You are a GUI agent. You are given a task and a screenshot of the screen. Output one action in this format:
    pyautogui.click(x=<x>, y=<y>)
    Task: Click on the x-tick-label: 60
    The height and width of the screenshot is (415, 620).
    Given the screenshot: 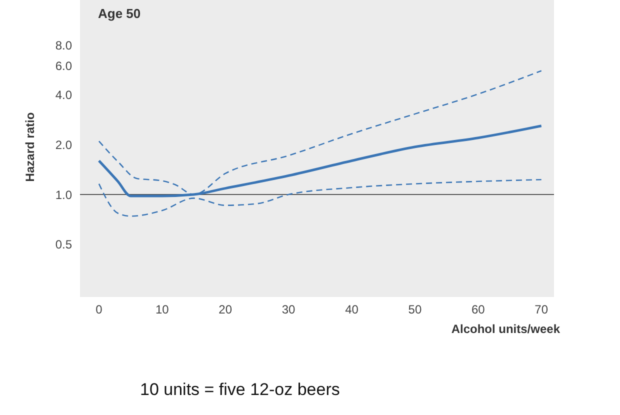 What is the action you would take?
    pyautogui.click(x=478, y=309)
    